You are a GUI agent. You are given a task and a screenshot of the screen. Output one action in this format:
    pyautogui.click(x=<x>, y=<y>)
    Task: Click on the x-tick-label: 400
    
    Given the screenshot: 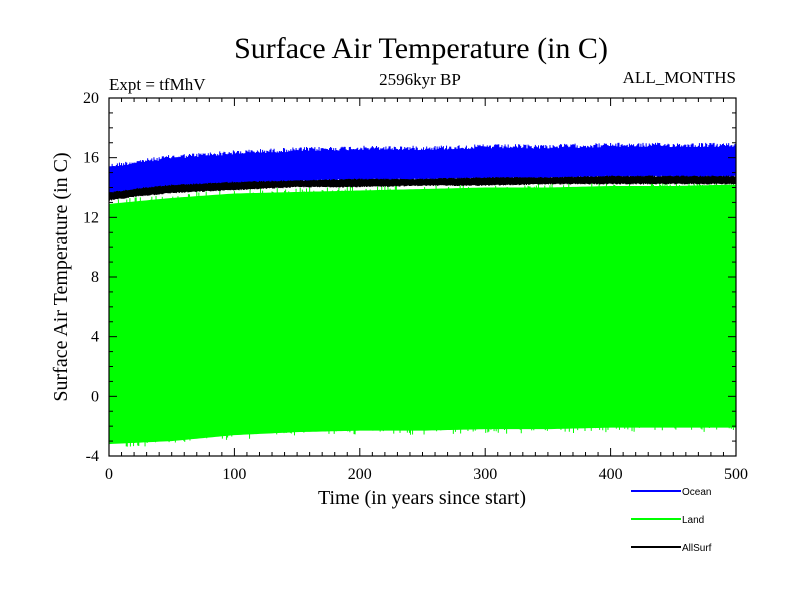 What is the action you would take?
    pyautogui.click(x=611, y=474)
    